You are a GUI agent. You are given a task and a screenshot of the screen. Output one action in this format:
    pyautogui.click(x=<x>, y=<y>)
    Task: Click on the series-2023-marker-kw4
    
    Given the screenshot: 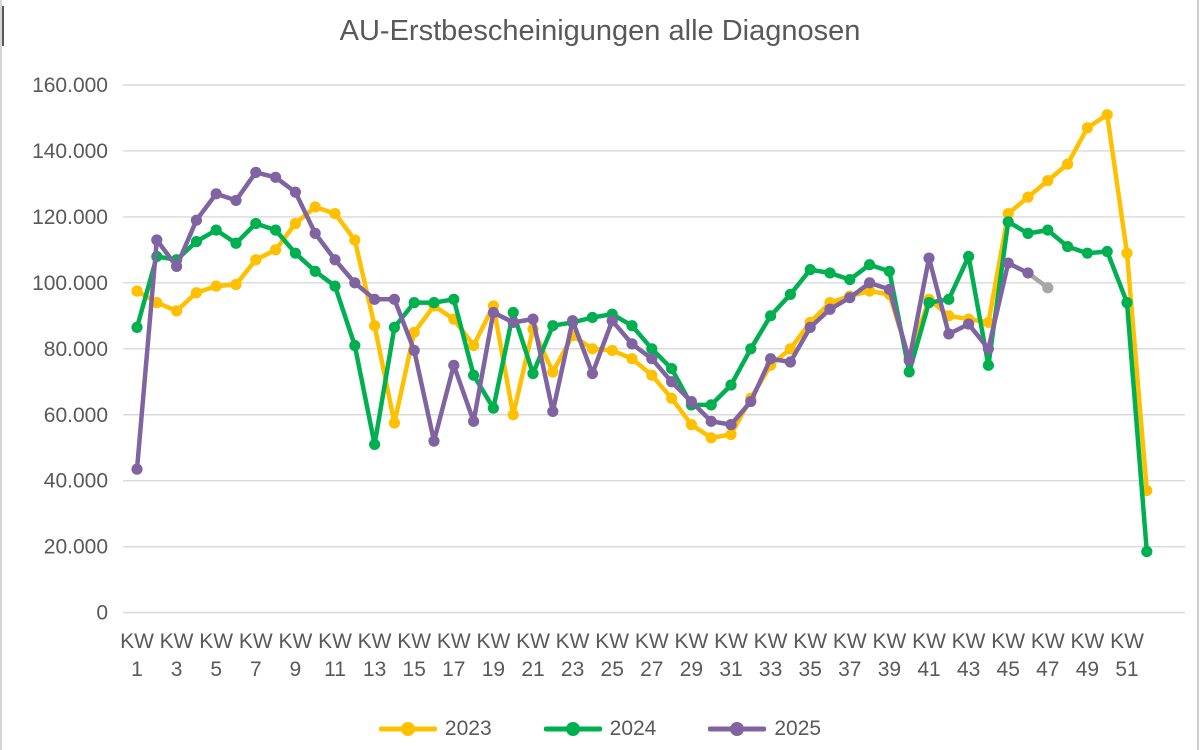 What is the action you would take?
    pyautogui.click(x=196, y=293)
    